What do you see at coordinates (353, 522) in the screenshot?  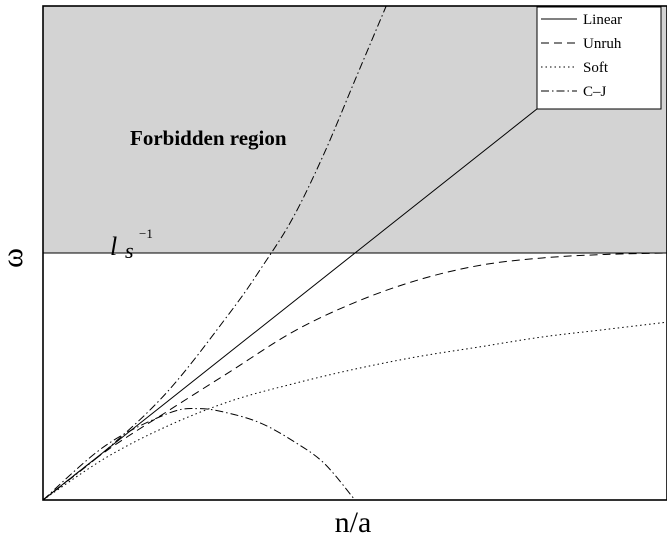 I see `x-axis-label: n/a` at bounding box center [353, 522].